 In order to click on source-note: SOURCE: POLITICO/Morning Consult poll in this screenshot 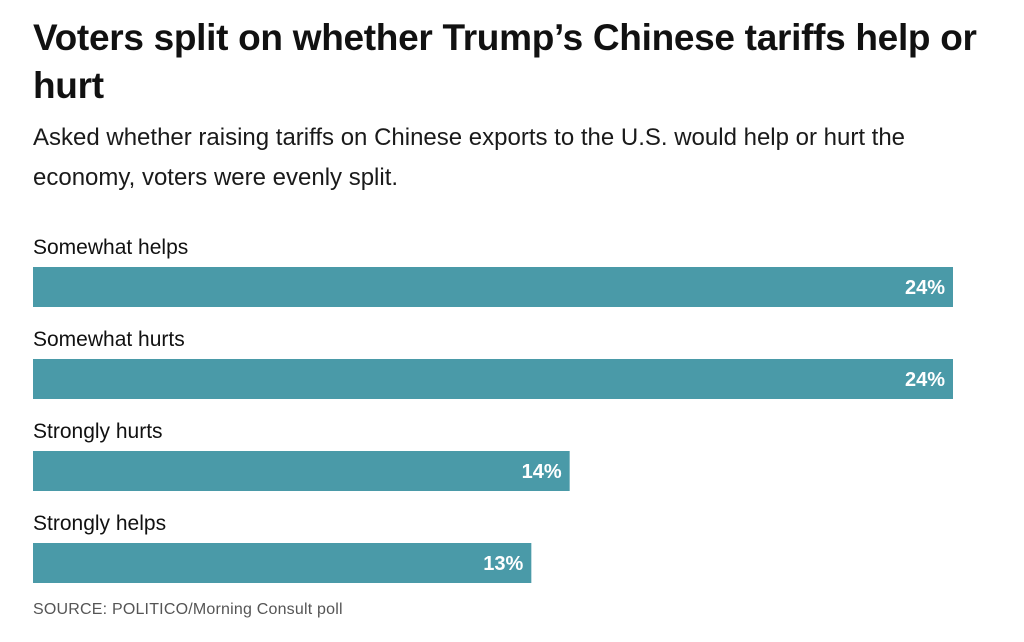, I will do `click(188, 609)`.